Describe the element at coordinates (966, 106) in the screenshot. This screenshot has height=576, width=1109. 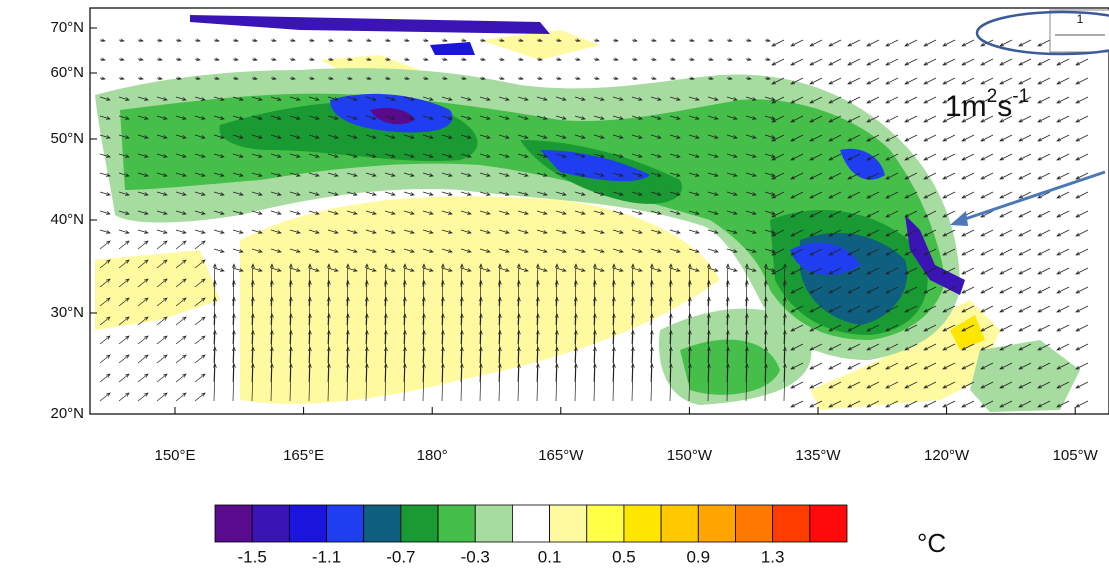
I see `flux-unit-base: 1m` at that location.